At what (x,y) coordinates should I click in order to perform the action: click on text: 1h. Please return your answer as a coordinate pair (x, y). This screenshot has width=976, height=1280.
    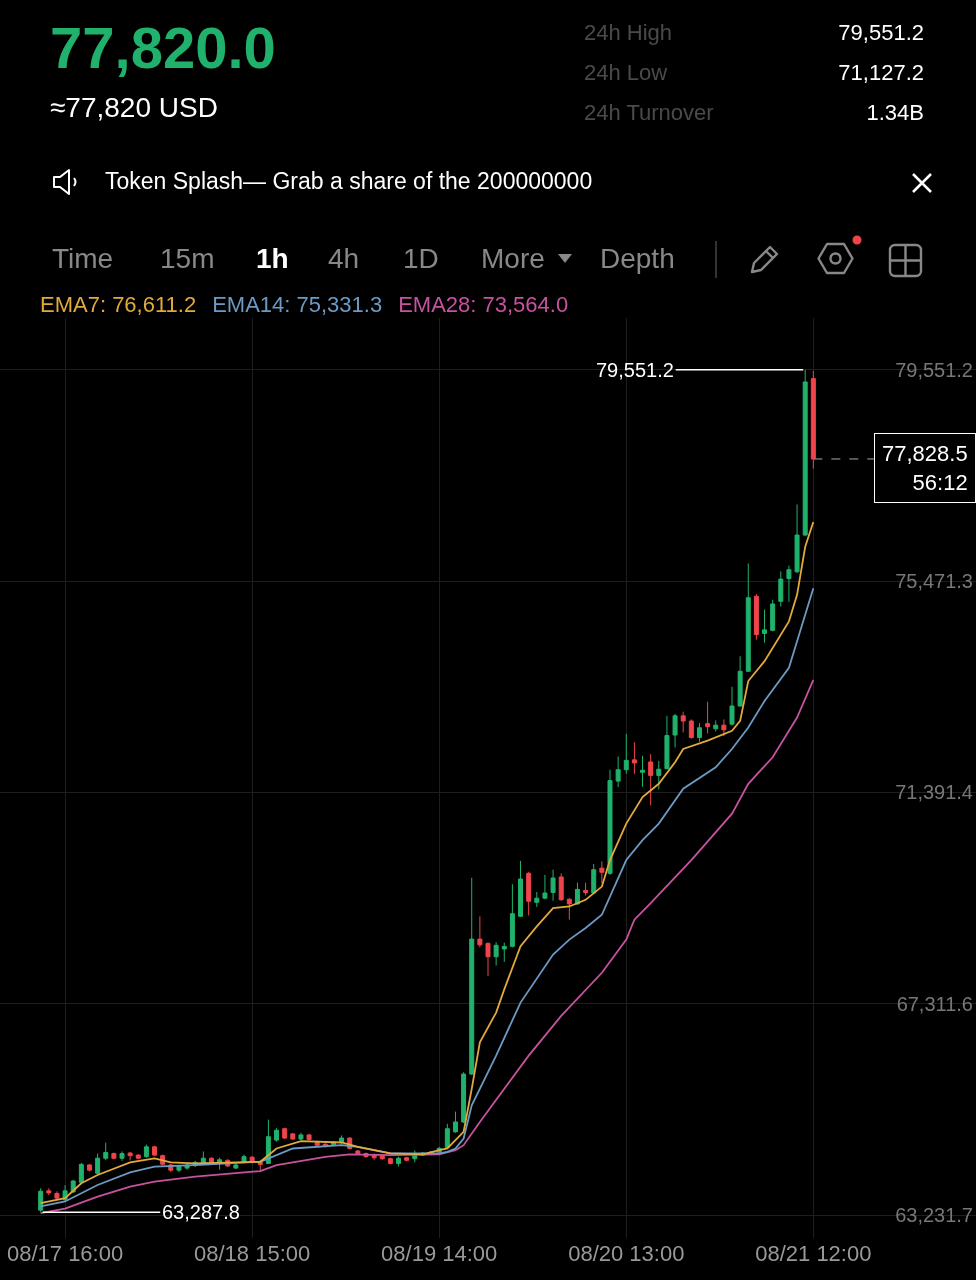
    Looking at the image, I should click on (272, 259).